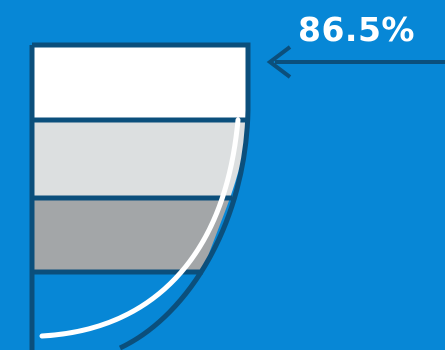 This screenshot has height=350, width=445. Describe the element at coordinates (131, 235) in the screenshot. I see `band-third` at that location.